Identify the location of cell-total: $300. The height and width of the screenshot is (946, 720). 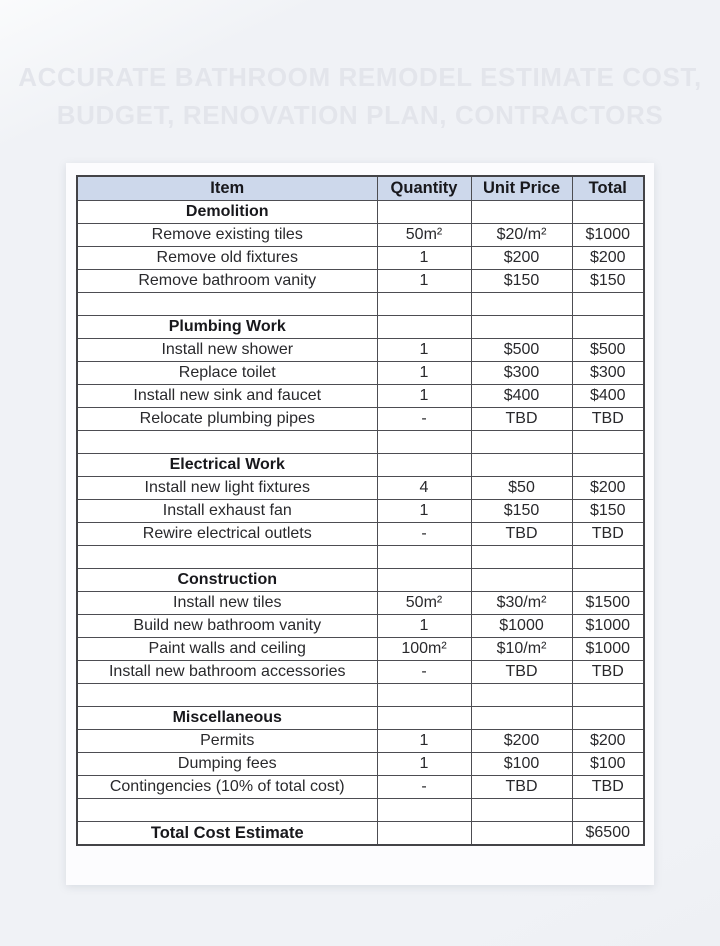
(608, 373).